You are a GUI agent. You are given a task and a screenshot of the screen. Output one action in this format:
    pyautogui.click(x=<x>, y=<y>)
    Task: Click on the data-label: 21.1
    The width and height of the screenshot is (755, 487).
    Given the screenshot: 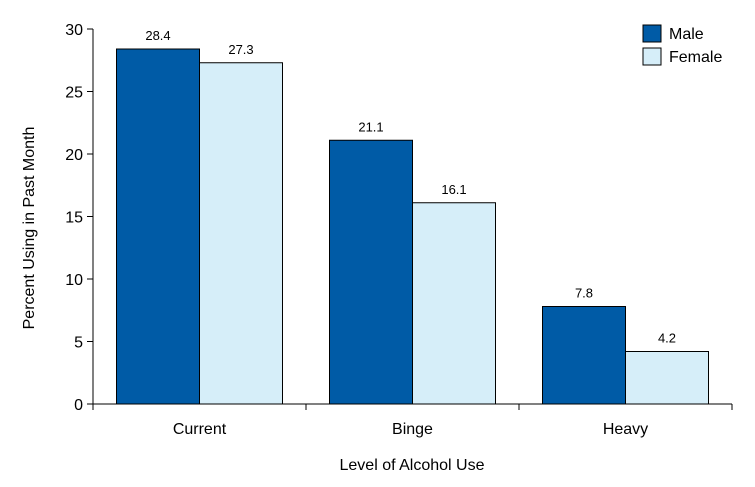 What is the action you would take?
    pyautogui.click(x=370, y=126)
    